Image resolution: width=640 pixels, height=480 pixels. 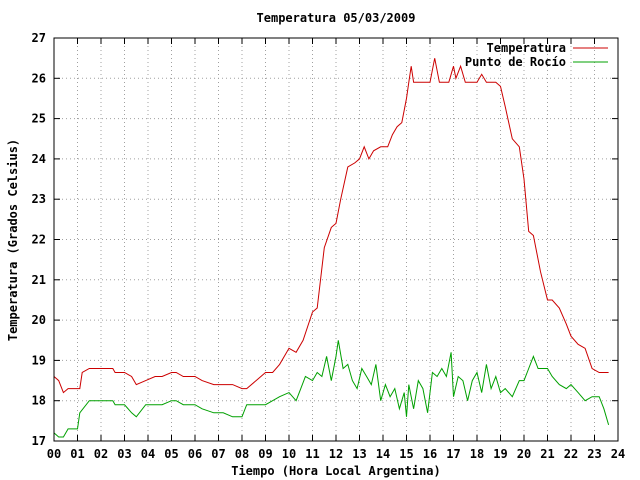 I want to click on x-tick-label: 20, so click(x=524, y=454).